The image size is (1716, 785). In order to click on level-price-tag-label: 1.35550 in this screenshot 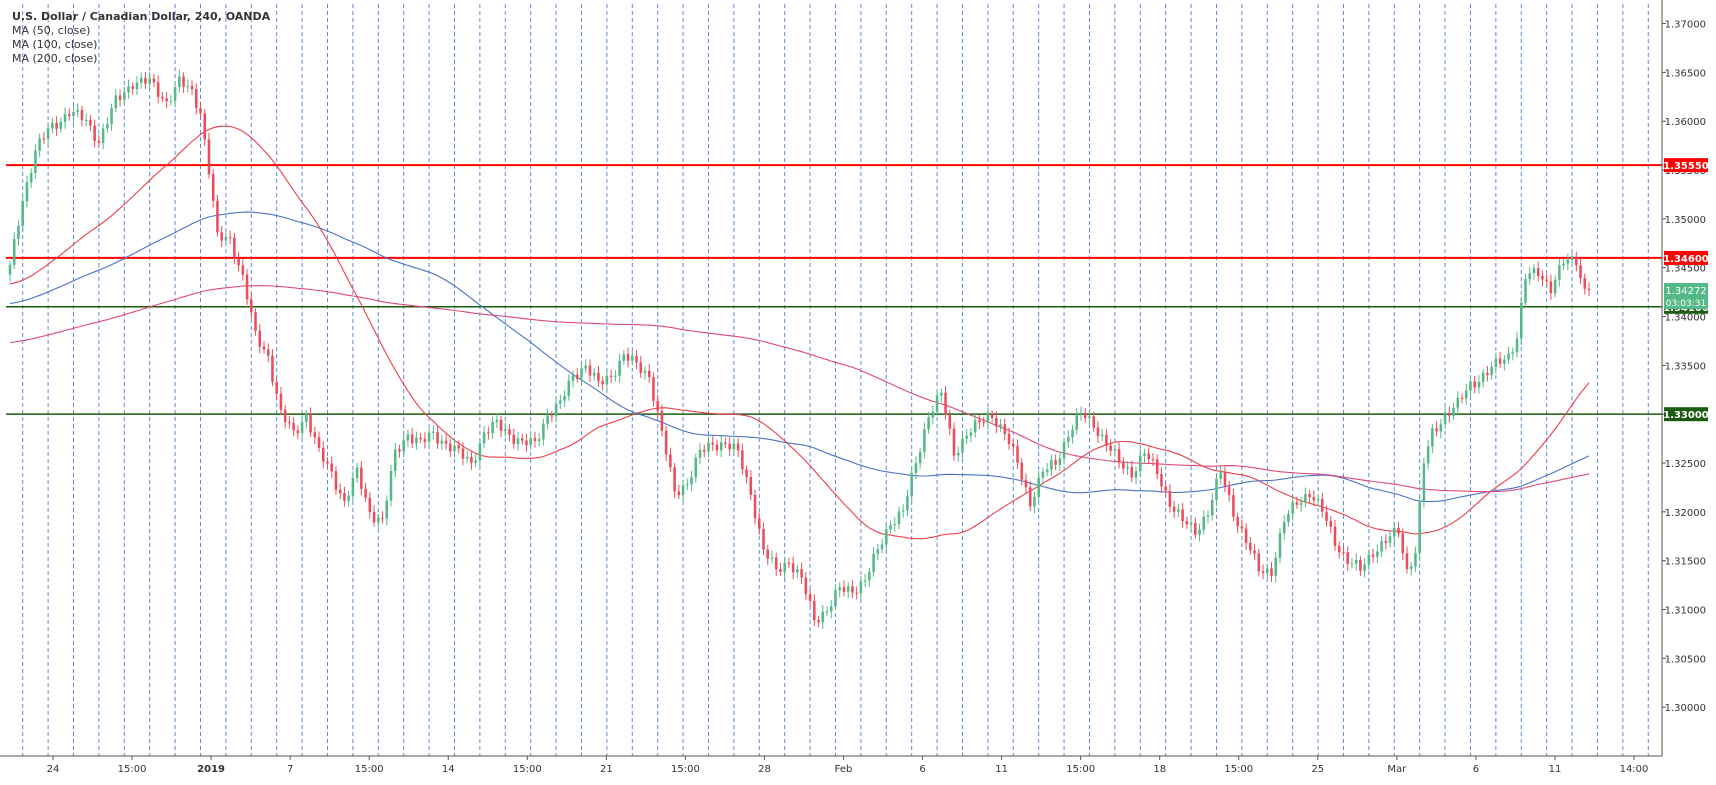, I will do `click(1686, 166)`.